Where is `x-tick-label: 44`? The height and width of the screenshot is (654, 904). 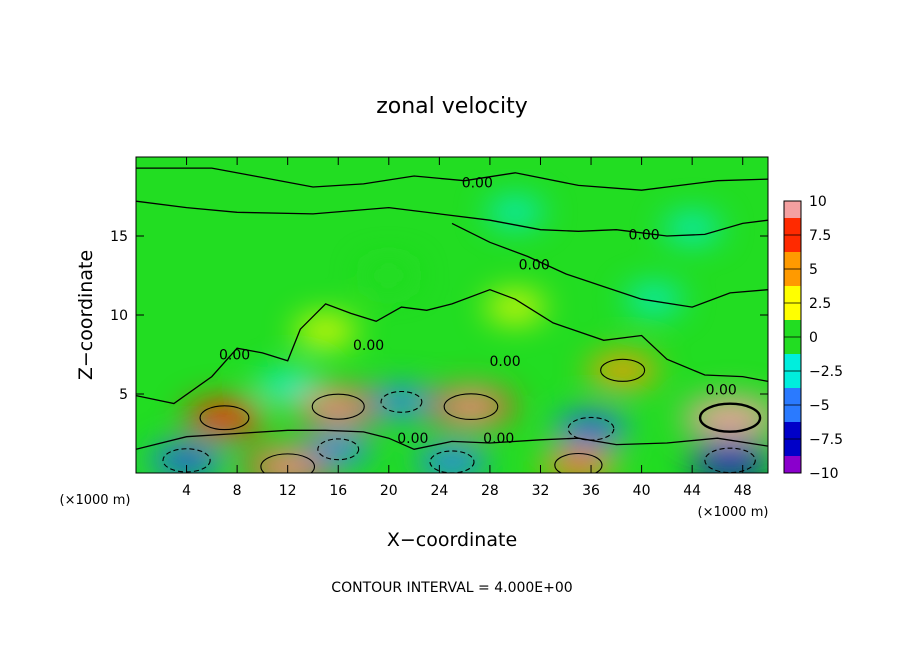 x-tick-label: 44 is located at coordinates (692, 491).